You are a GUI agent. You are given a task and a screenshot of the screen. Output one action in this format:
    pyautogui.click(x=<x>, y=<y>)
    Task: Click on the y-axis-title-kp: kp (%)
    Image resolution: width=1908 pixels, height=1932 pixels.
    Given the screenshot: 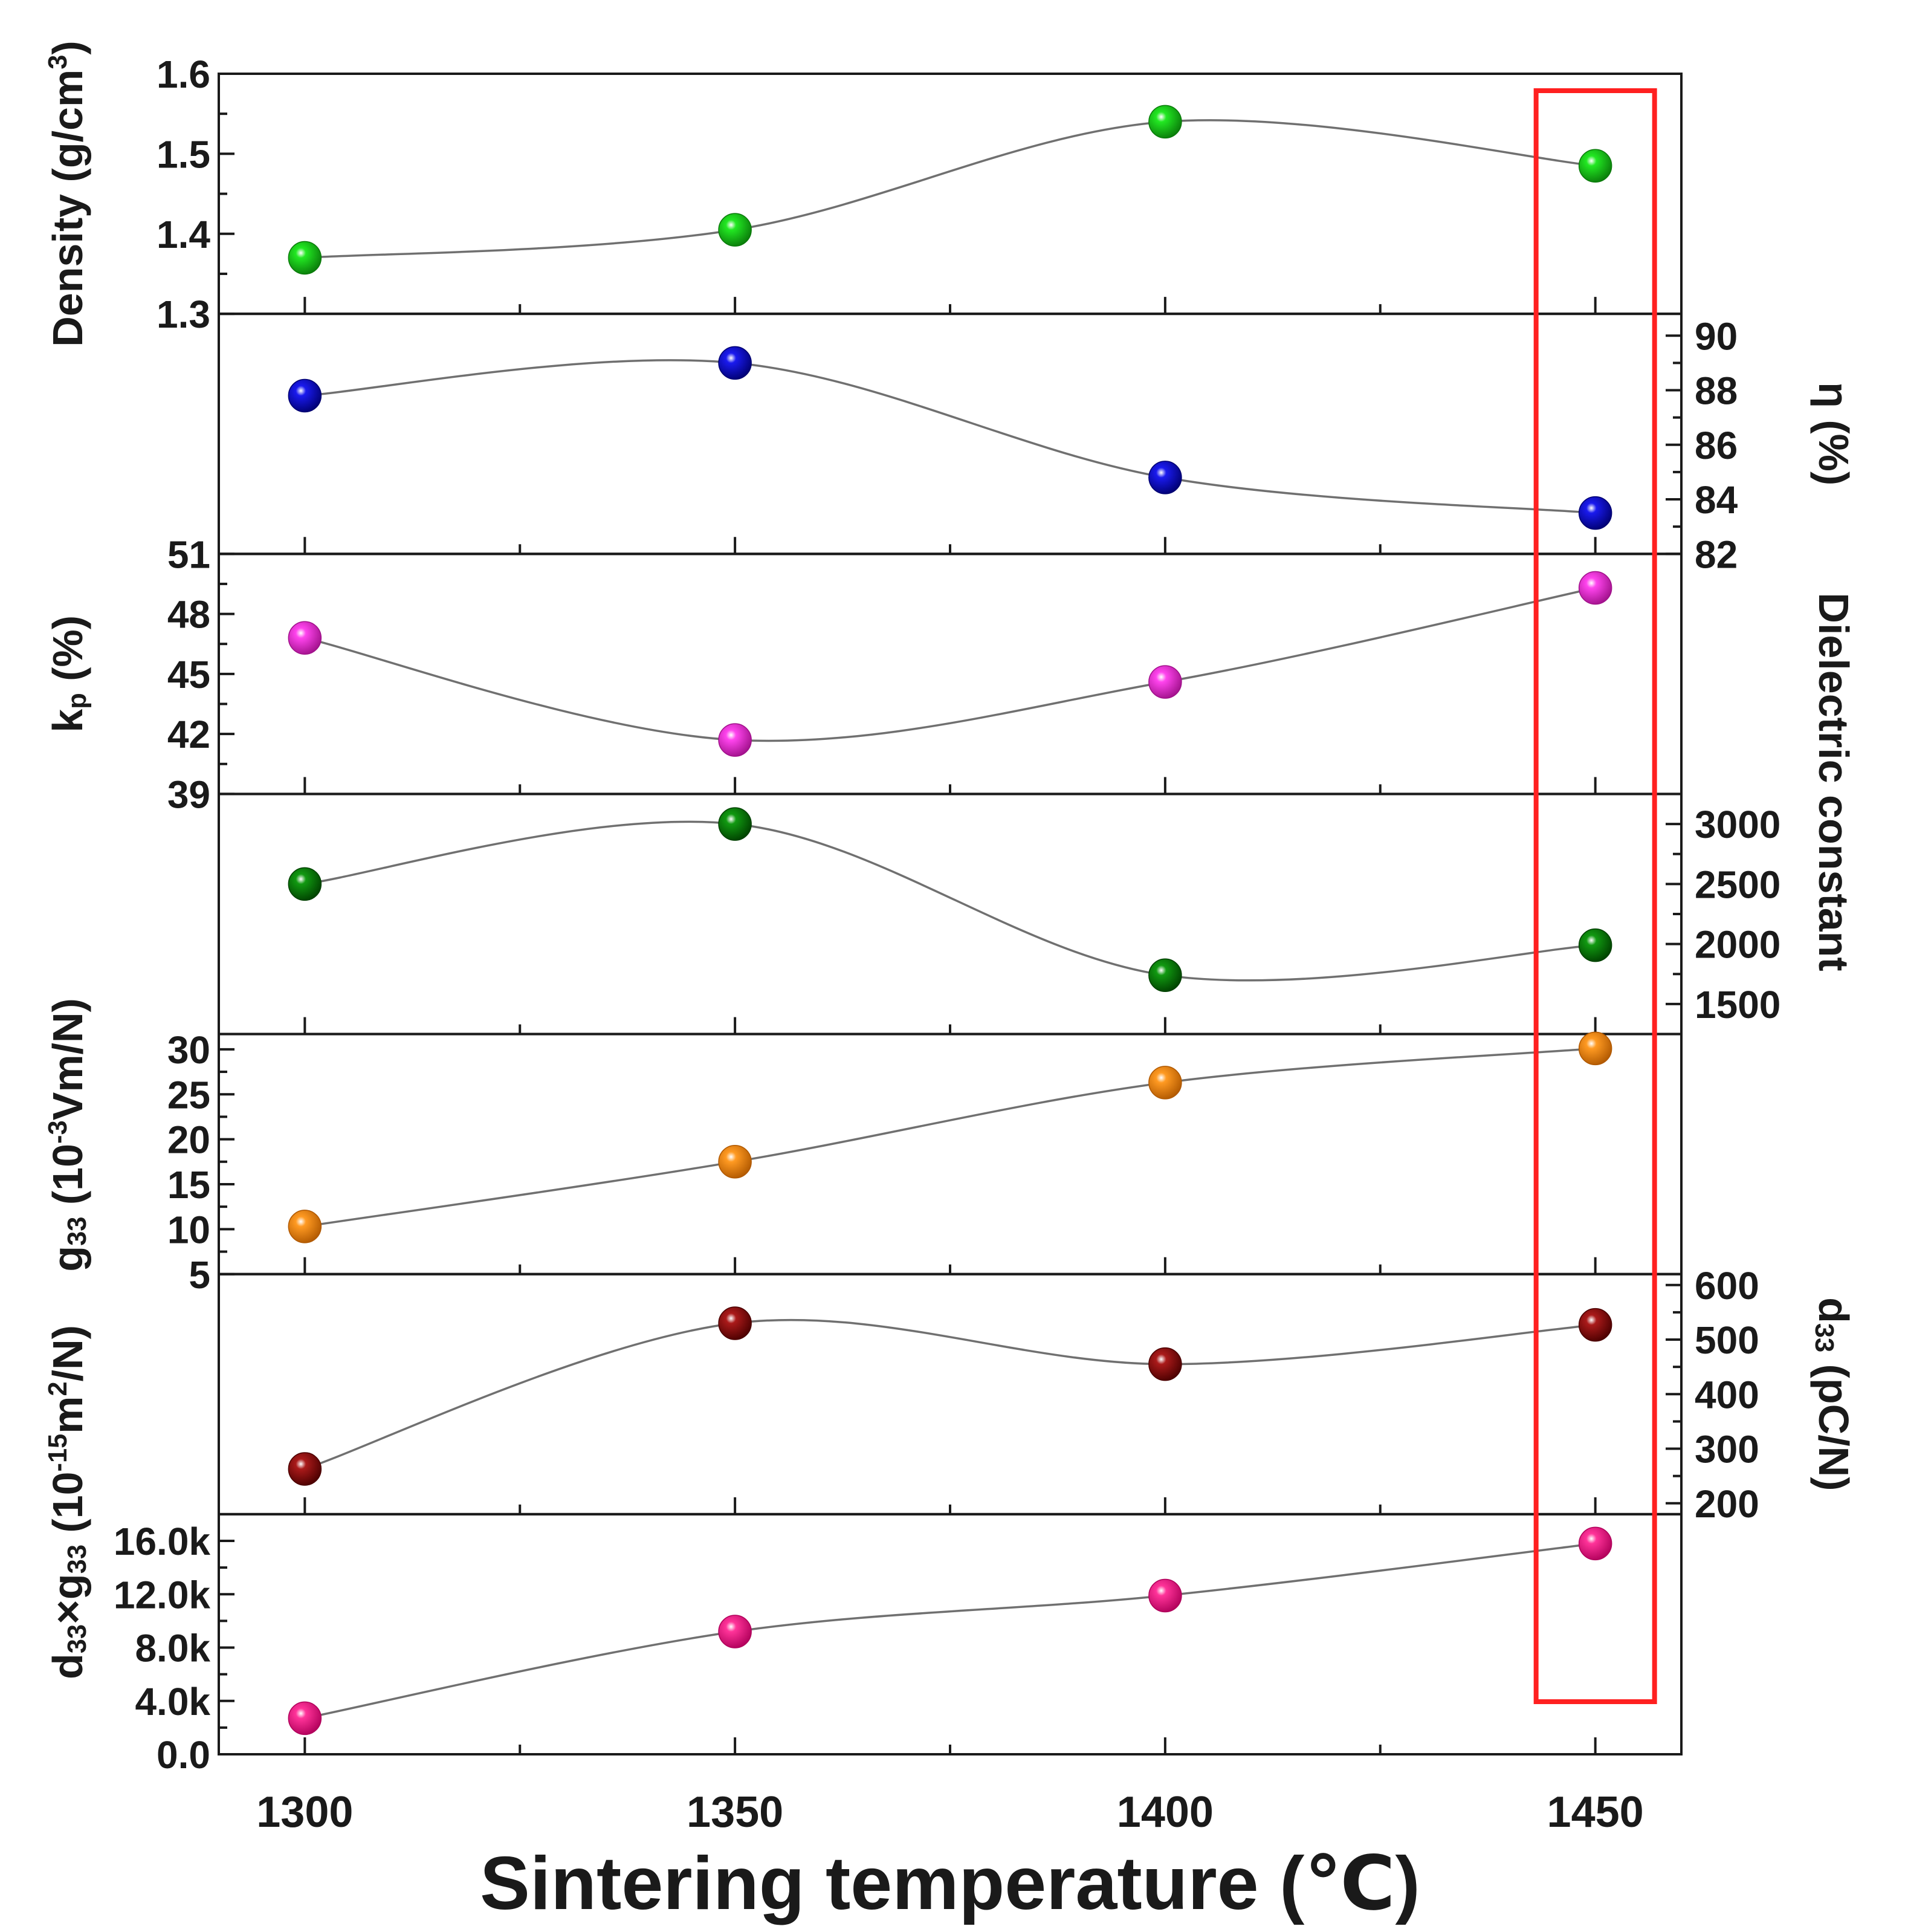 What is the action you would take?
    pyautogui.click(x=68, y=674)
    